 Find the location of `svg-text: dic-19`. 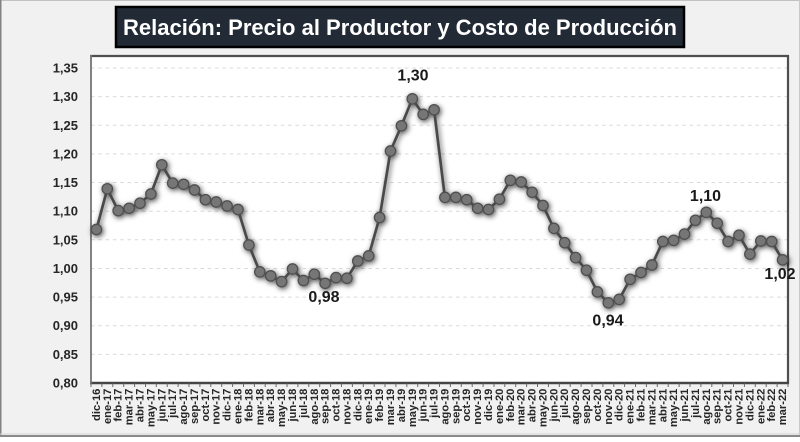

svg-text: dic-19 is located at coordinates (489, 405).